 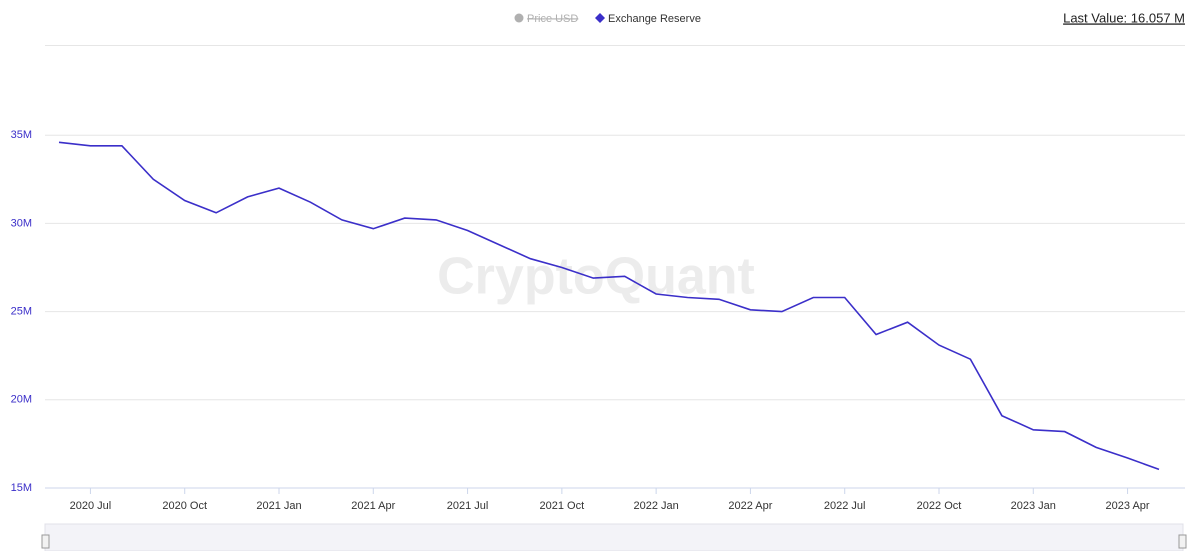 I want to click on legend-label: Price USD, so click(x=552, y=19).